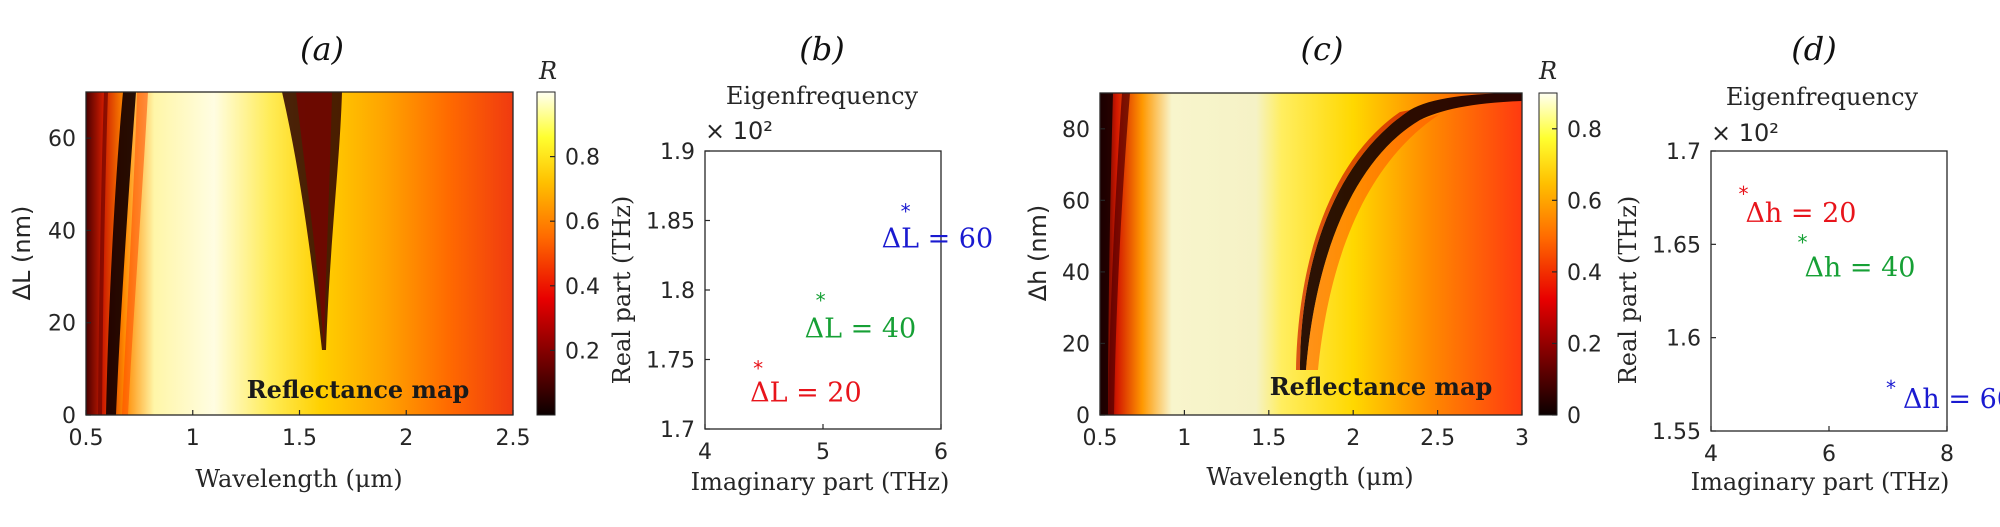 This screenshot has height=527, width=2000. I want to click on y-tick-label: 1.75, so click(670, 361).